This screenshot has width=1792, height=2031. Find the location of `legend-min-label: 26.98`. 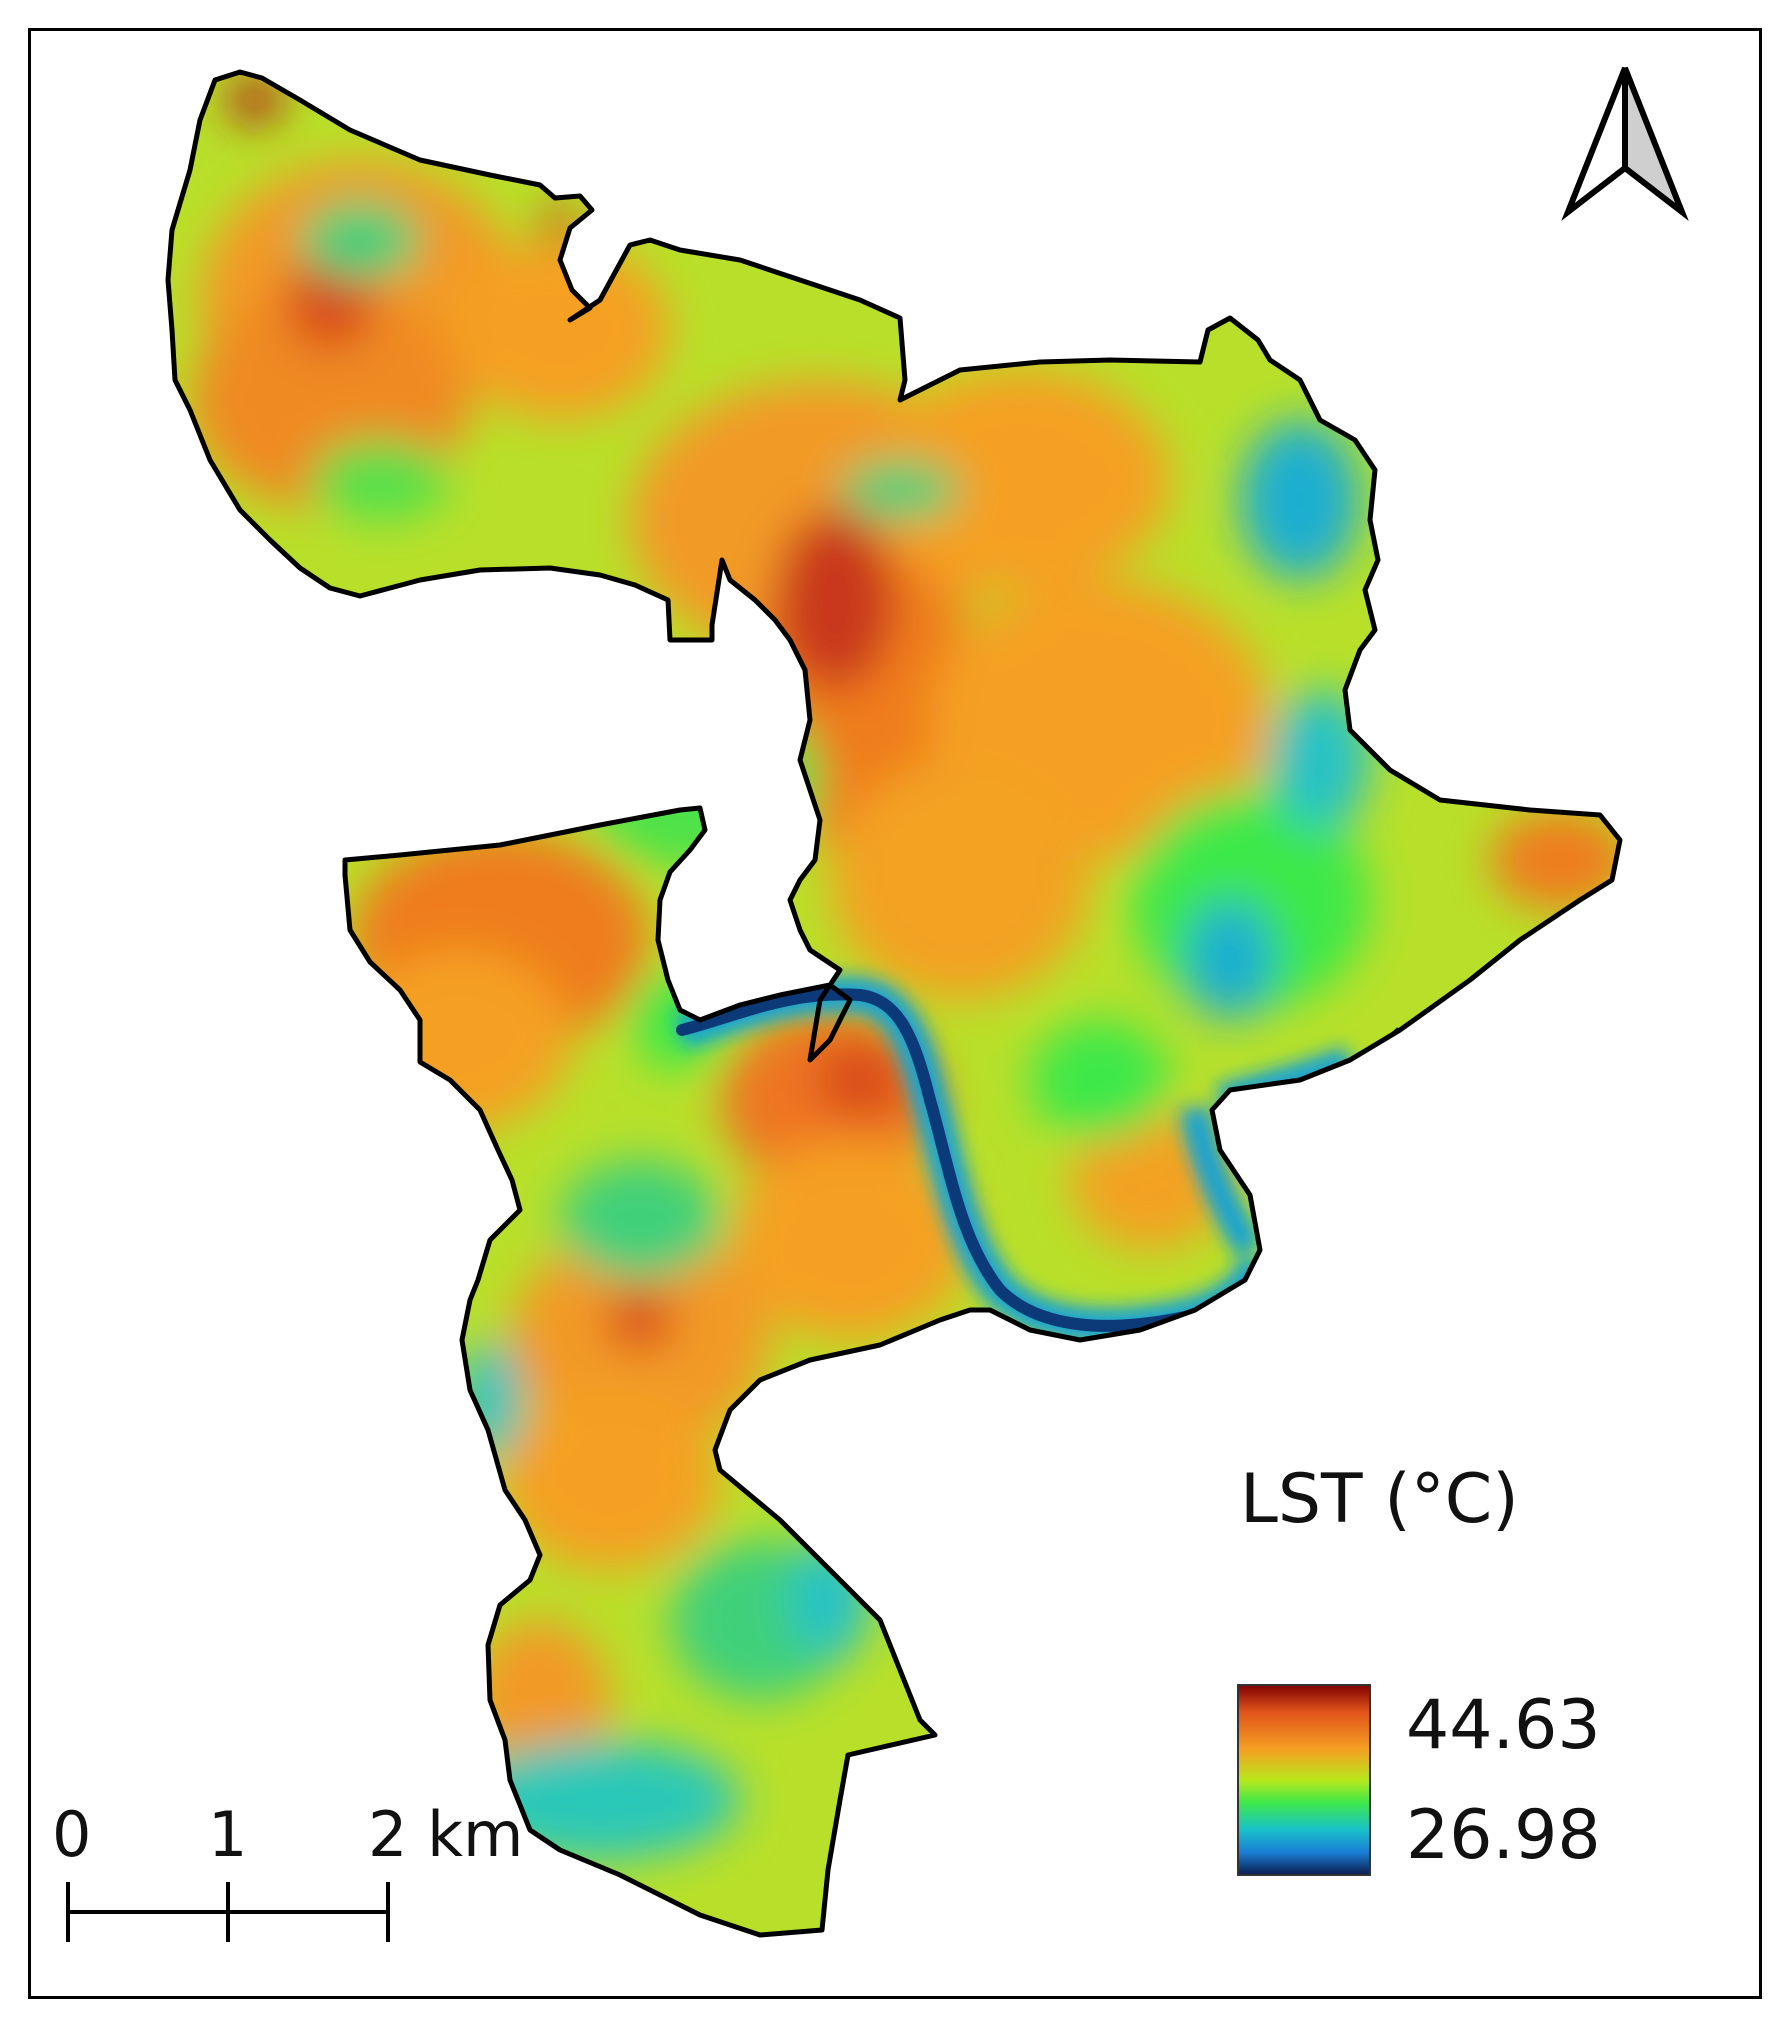

legend-min-label: 26.98 is located at coordinates (1503, 1835).